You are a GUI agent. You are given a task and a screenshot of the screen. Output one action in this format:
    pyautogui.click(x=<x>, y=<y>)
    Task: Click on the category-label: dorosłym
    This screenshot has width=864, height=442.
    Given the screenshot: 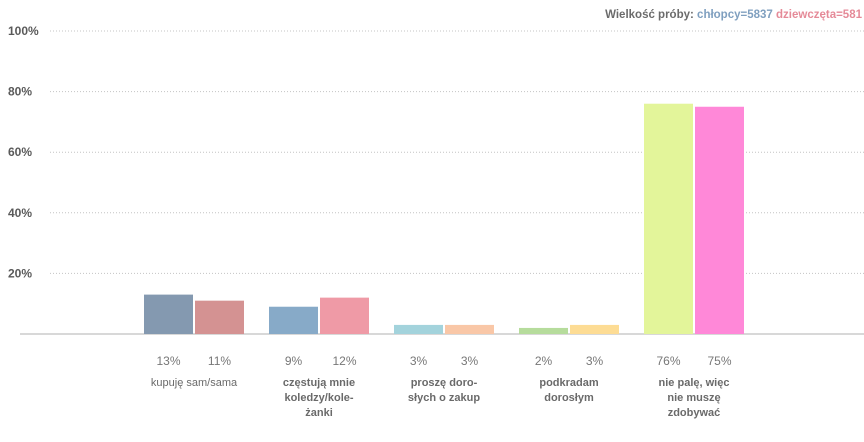 What is the action you would take?
    pyautogui.click(x=569, y=398)
    